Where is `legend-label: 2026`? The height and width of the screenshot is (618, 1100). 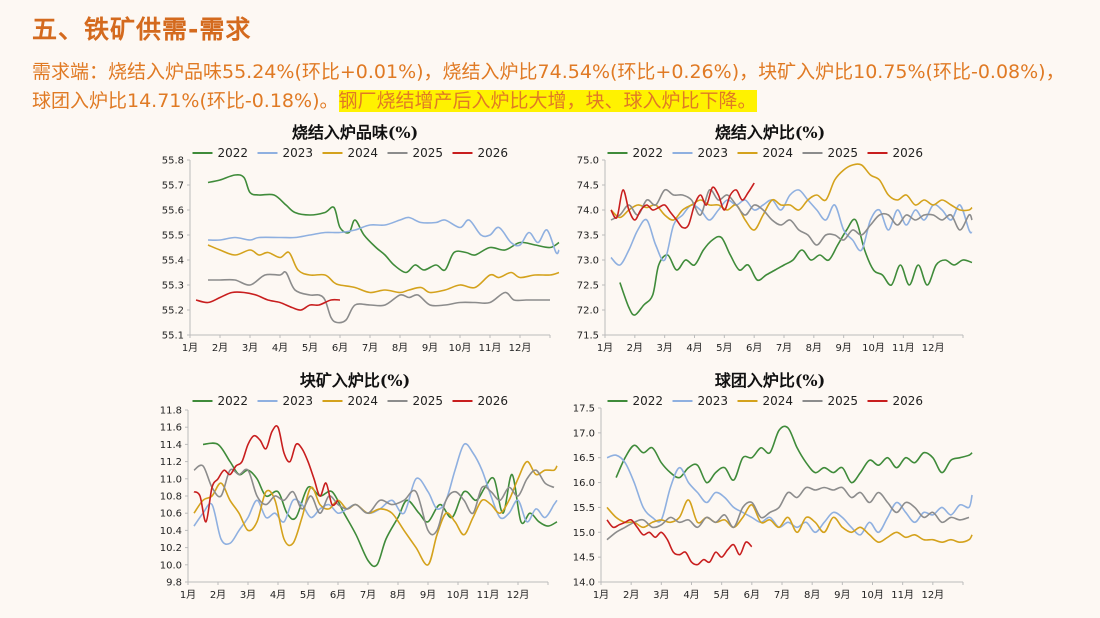
legend-label: 2026 is located at coordinates (493, 153).